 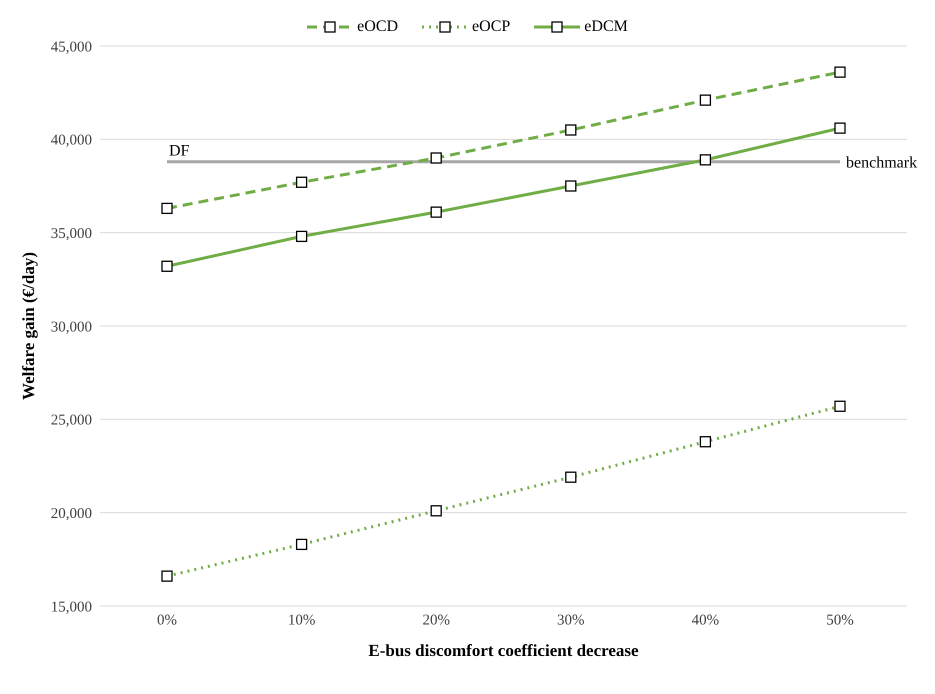 I want to click on x-tick-label: 30%, so click(x=571, y=620).